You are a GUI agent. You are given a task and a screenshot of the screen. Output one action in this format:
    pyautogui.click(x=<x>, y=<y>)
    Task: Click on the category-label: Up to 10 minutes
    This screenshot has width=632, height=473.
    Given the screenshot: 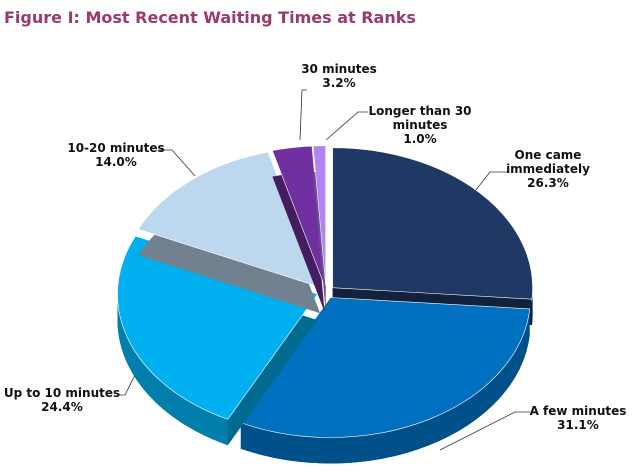 What is the action you would take?
    pyautogui.click(x=62, y=393)
    